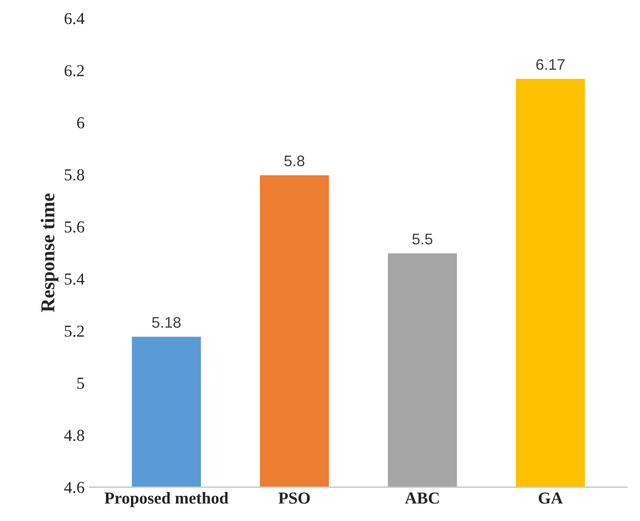  Describe the element at coordinates (550, 64) in the screenshot. I see `data-label: 6.17` at that location.